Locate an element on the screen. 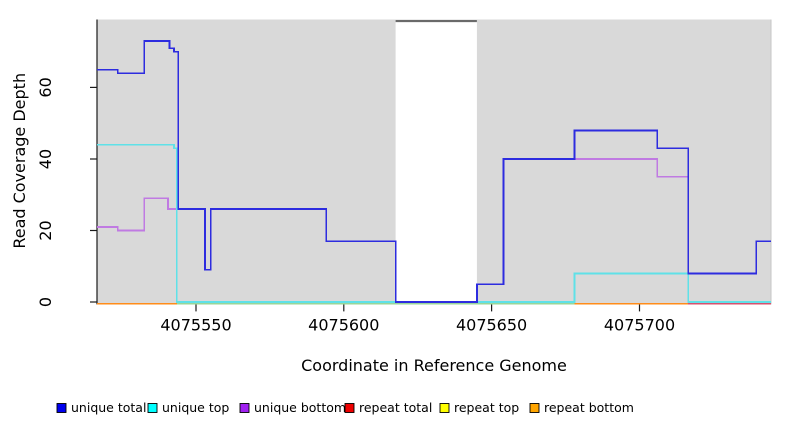 This screenshot has height=432, width=792. no-data-gap-band is located at coordinates (436, 162).